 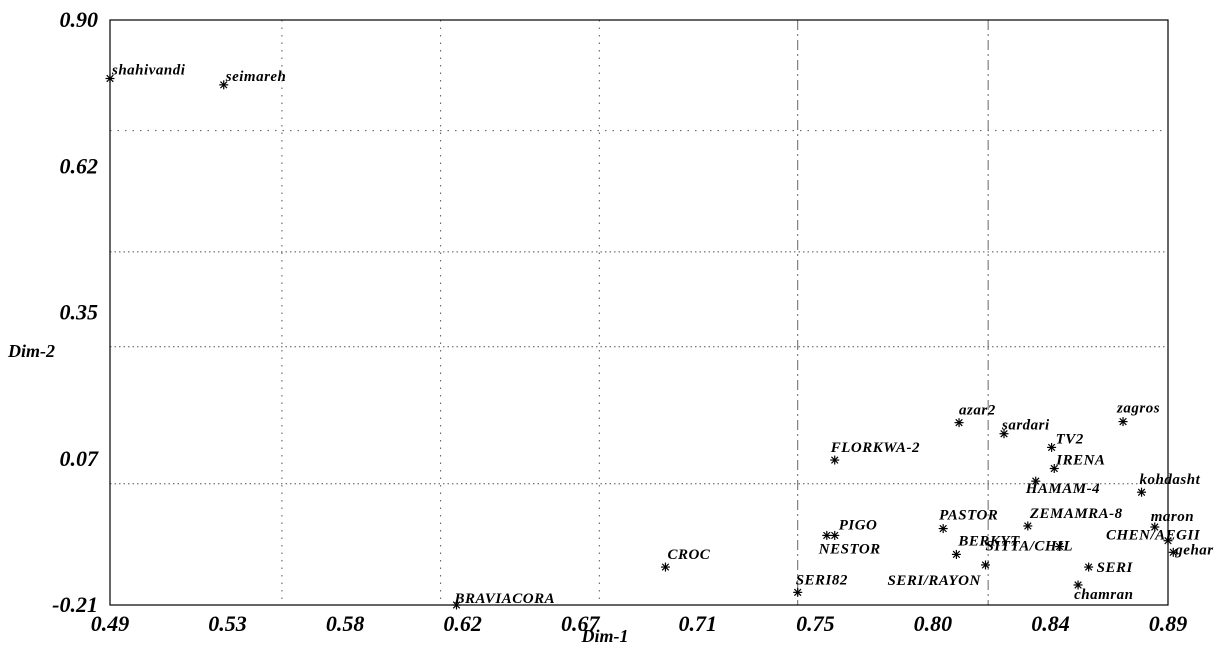 What do you see at coordinates (1062, 489) in the screenshot?
I see `point-label: HAMAM-4` at bounding box center [1062, 489].